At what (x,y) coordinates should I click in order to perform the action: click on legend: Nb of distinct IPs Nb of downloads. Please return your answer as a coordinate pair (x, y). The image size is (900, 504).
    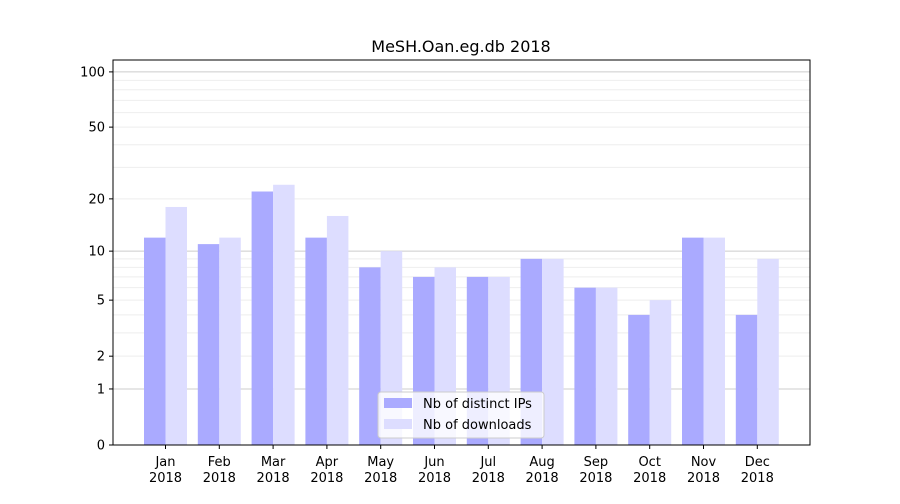
    Looking at the image, I should click on (461, 415).